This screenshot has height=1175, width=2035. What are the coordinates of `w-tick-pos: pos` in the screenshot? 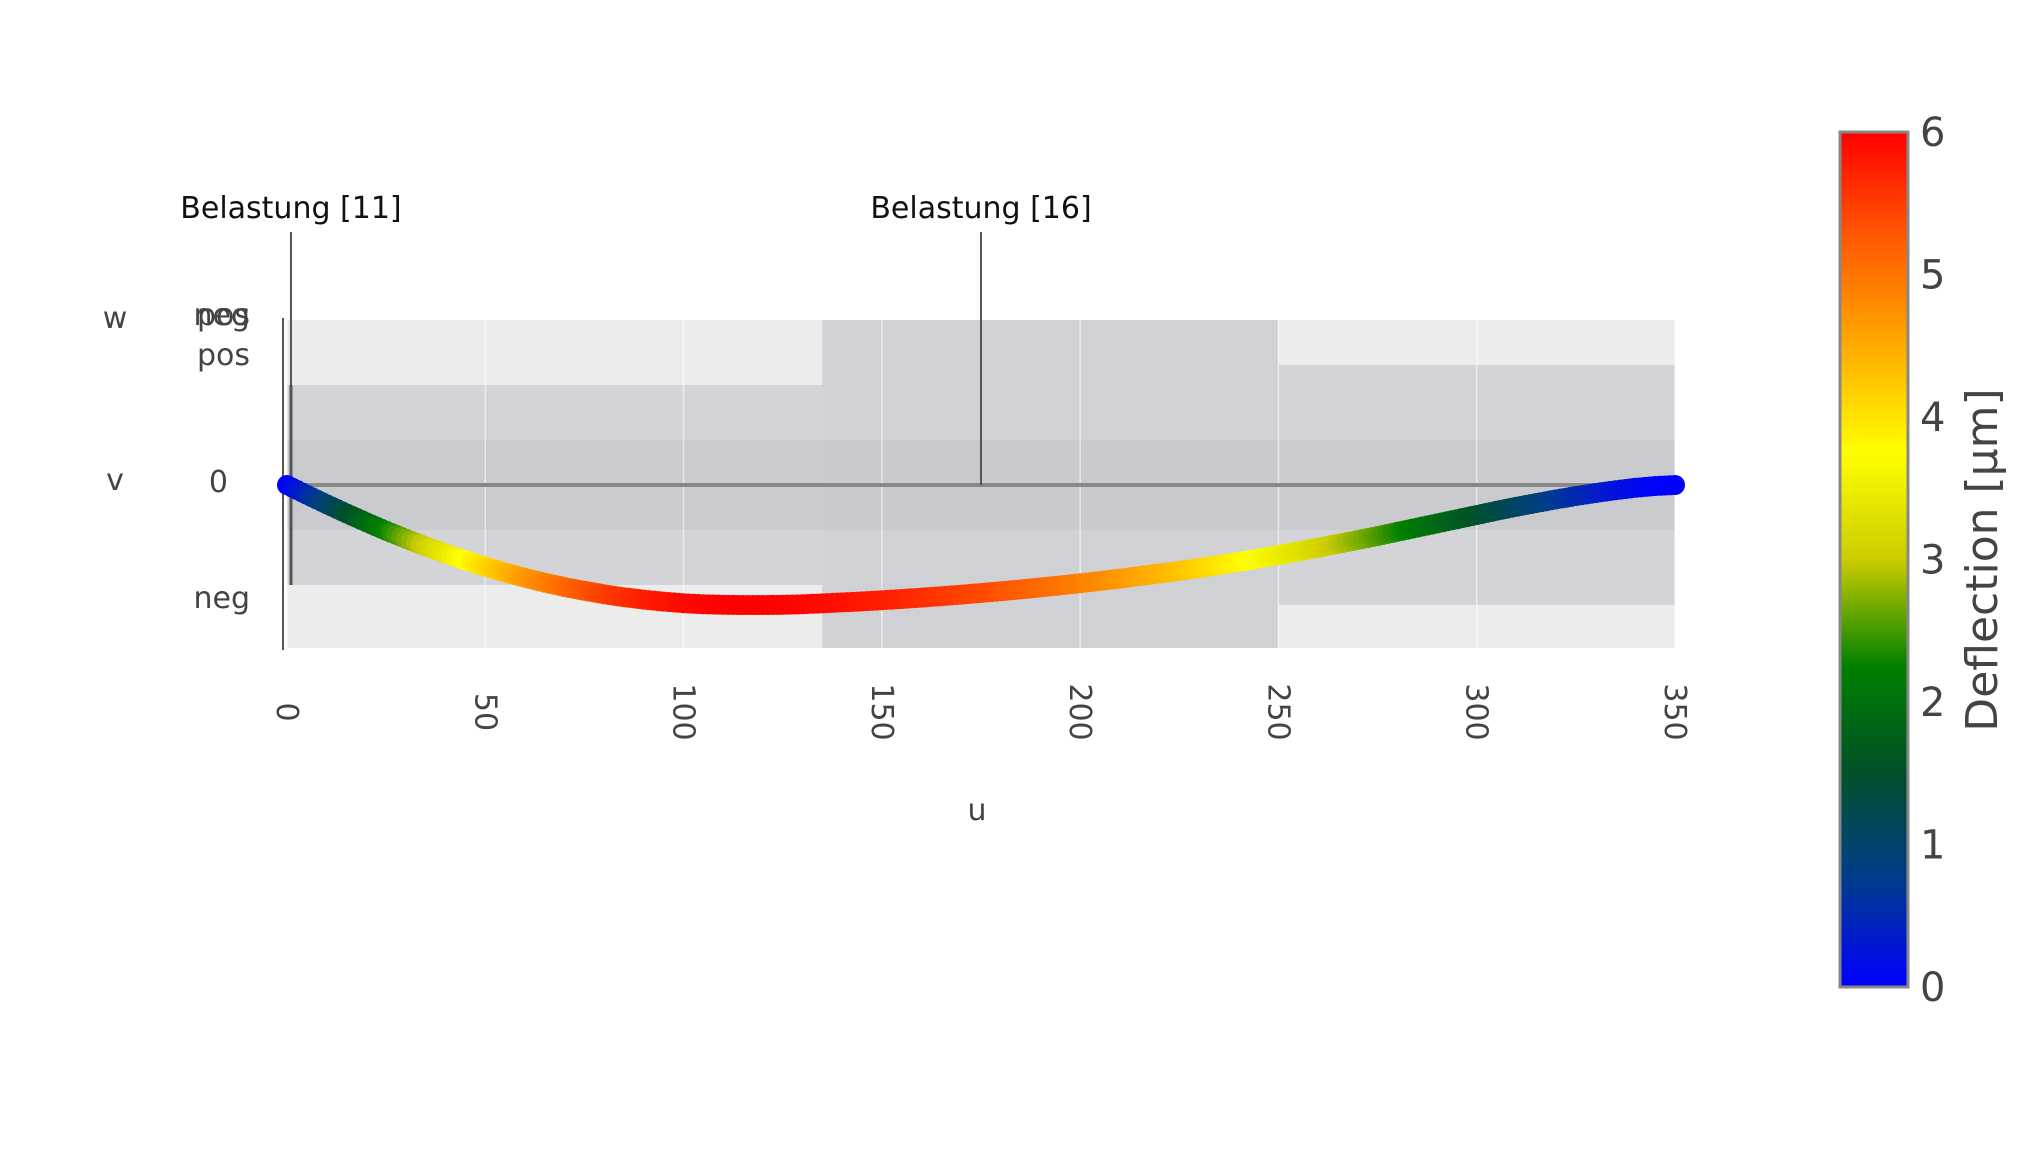 It's located at (223, 315).